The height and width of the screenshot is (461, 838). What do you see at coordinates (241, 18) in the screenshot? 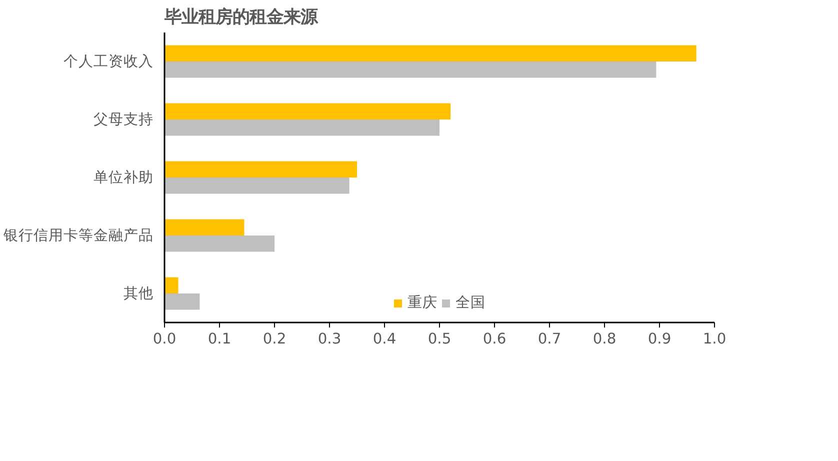
I see `chart-title: 毕业租房的租金来源` at bounding box center [241, 18].